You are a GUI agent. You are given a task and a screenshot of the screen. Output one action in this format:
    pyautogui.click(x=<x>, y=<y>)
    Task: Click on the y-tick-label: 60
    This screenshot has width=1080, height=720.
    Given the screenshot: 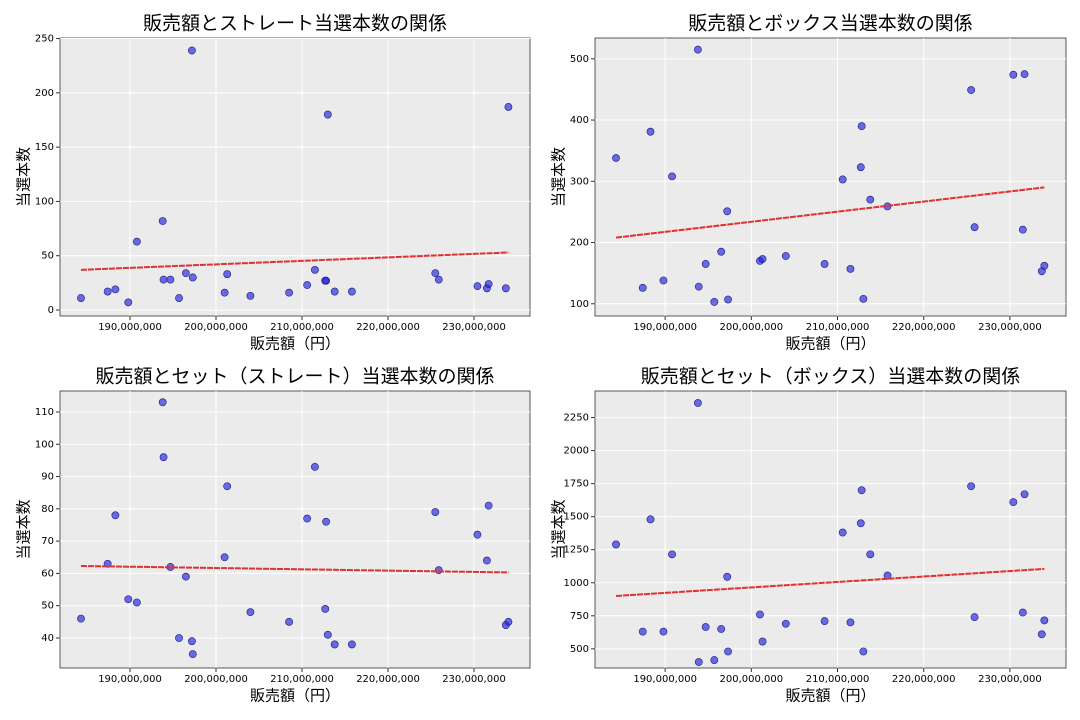 What is the action you would take?
    pyautogui.click(x=47, y=573)
    